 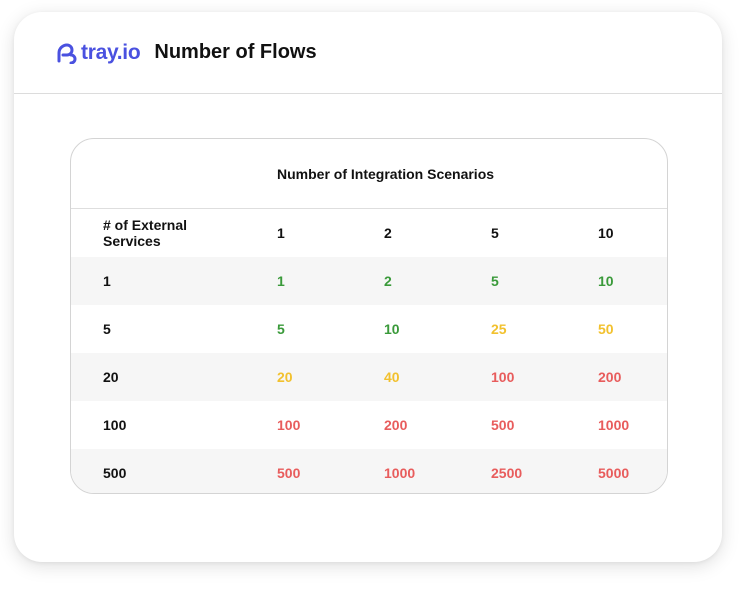 What do you see at coordinates (614, 473) in the screenshot?
I see `flow-count: 5000` at bounding box center [614, 473].